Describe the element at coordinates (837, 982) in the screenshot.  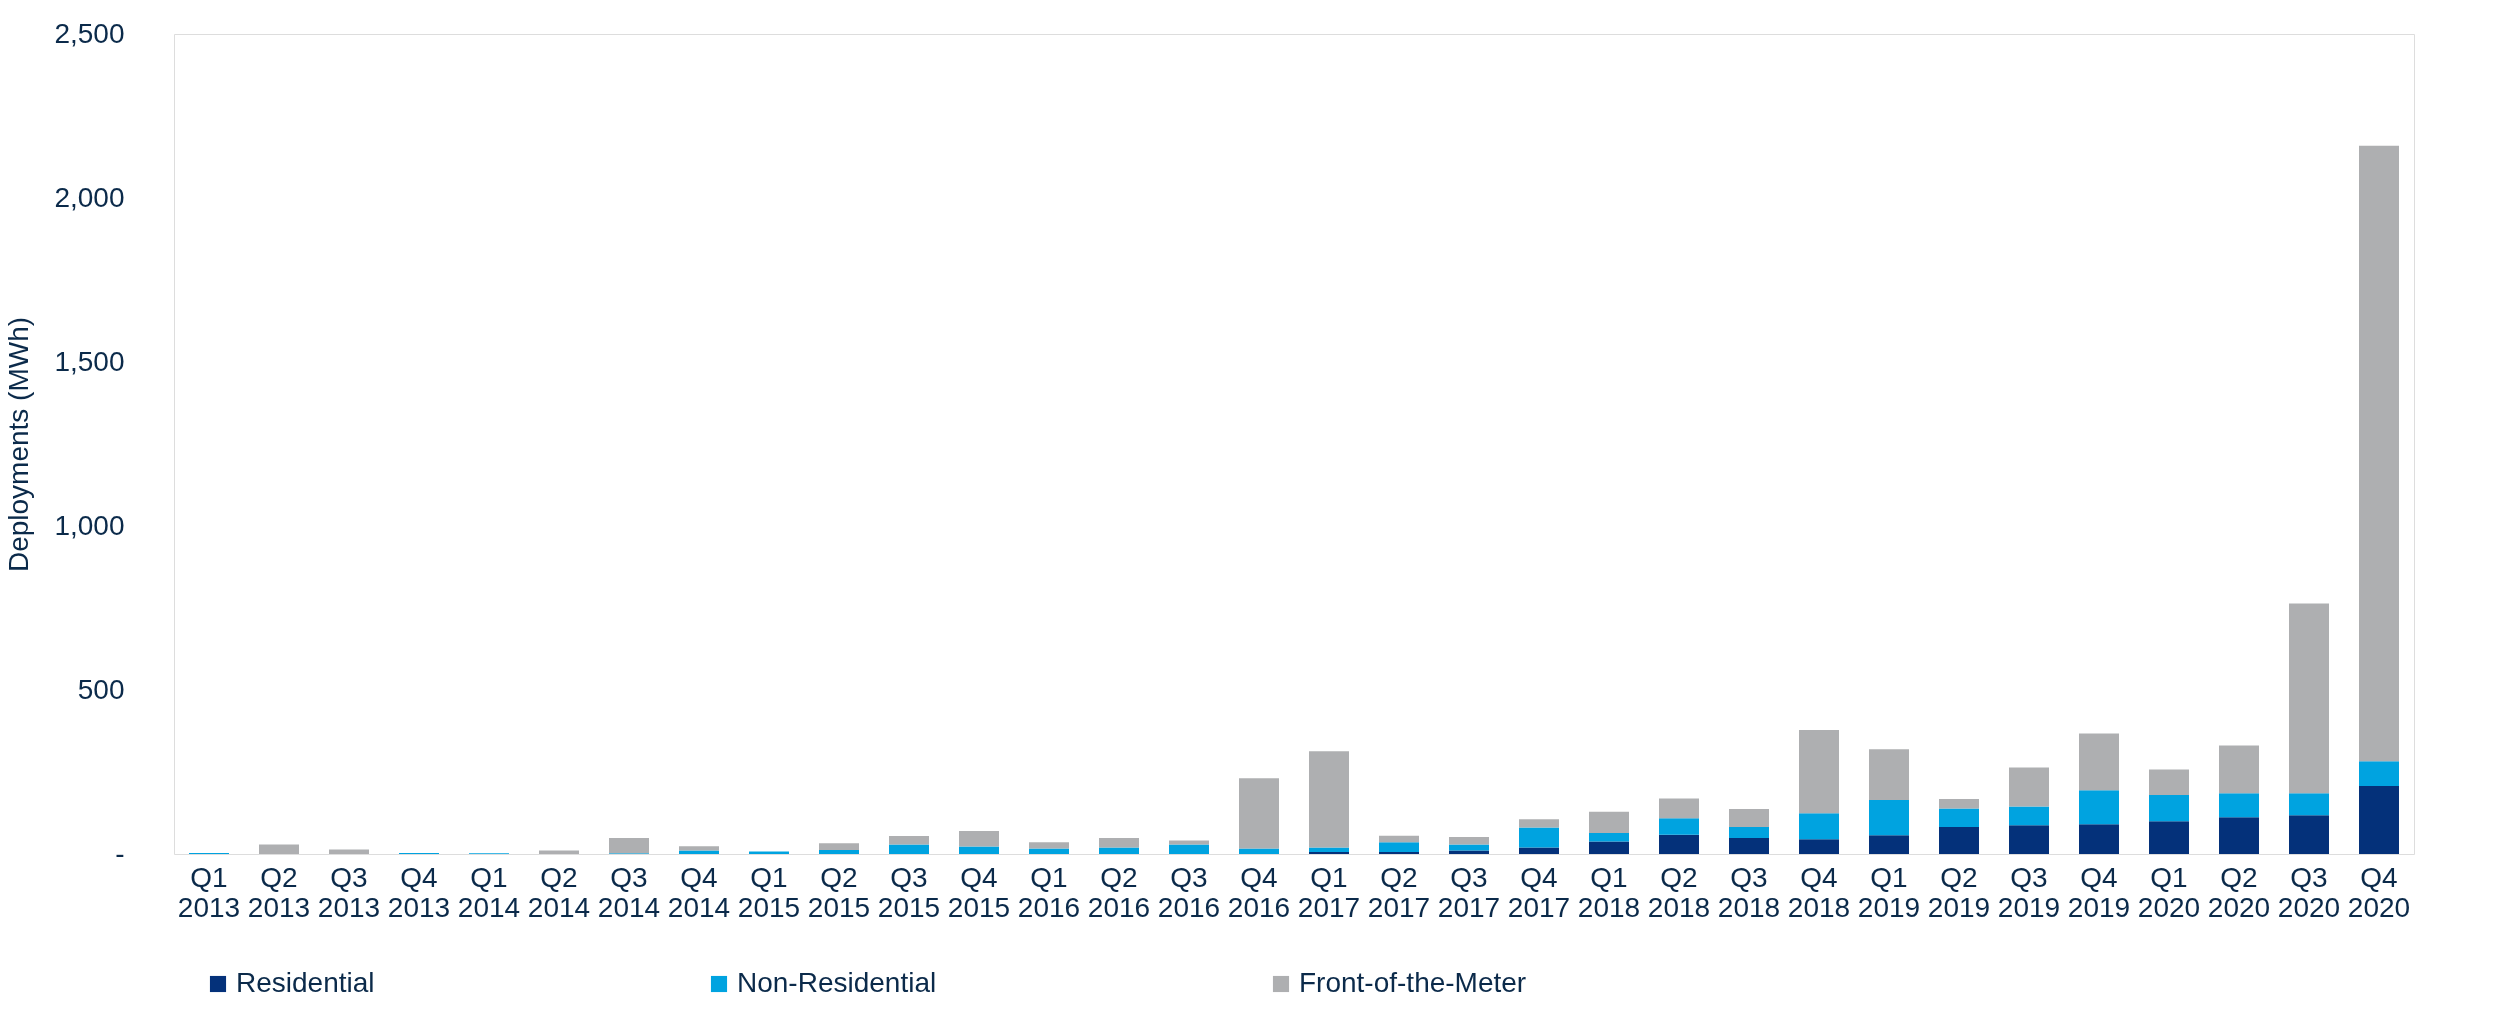
I see `legend-label: Non-Residential` at that location.